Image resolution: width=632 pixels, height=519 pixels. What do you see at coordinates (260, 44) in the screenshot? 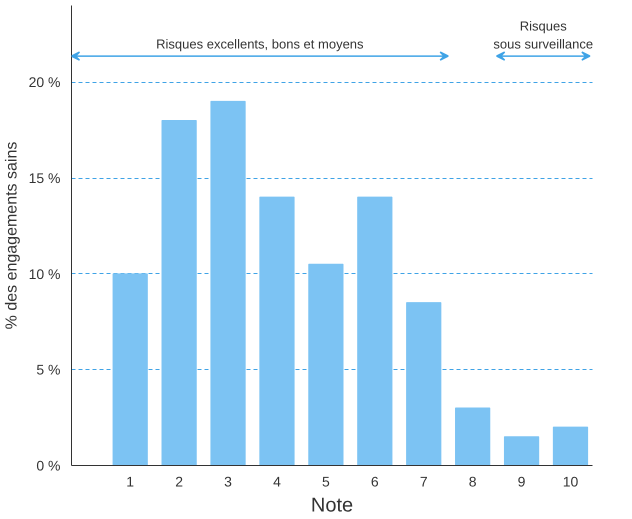
I see `annotation: Risques excellents, bons et moyens` at bounding box center [260, 44].